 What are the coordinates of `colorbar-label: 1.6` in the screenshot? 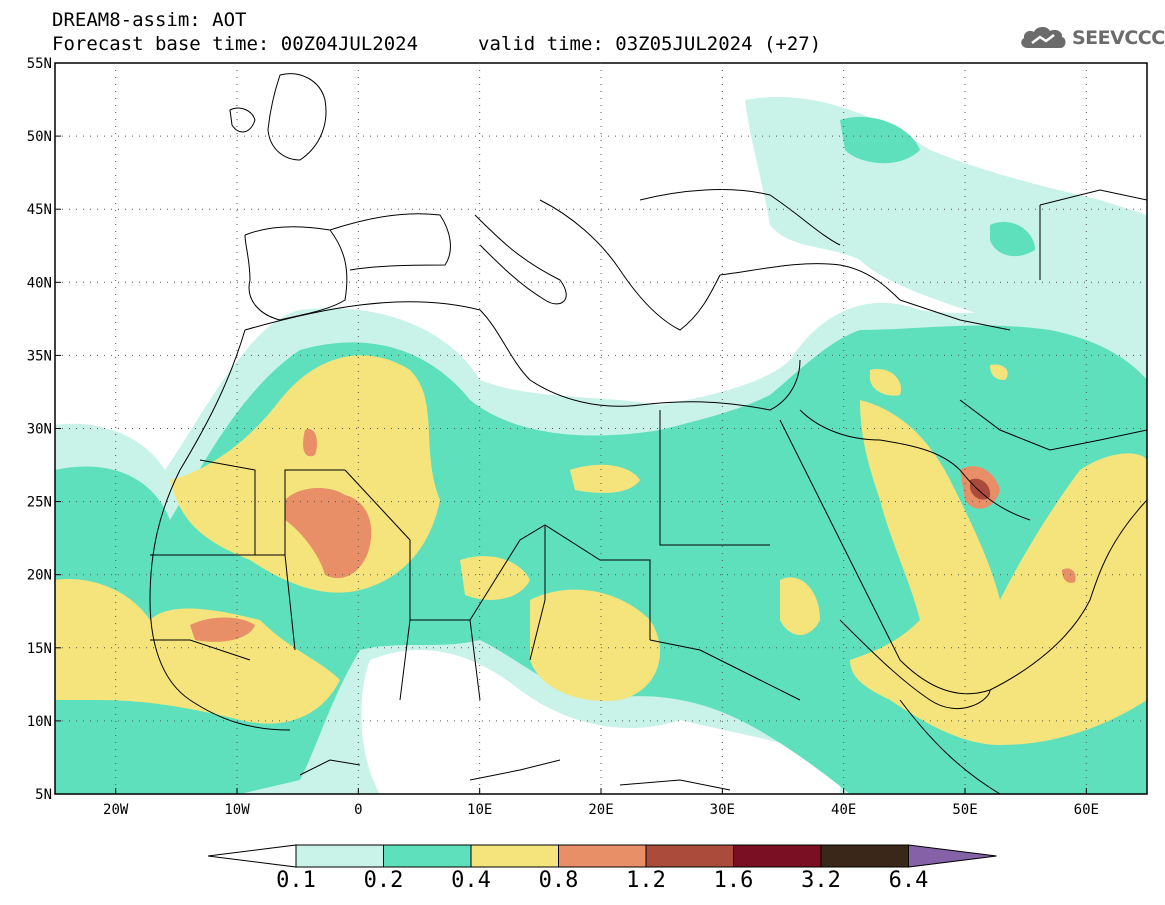 It's located at (733, 880).